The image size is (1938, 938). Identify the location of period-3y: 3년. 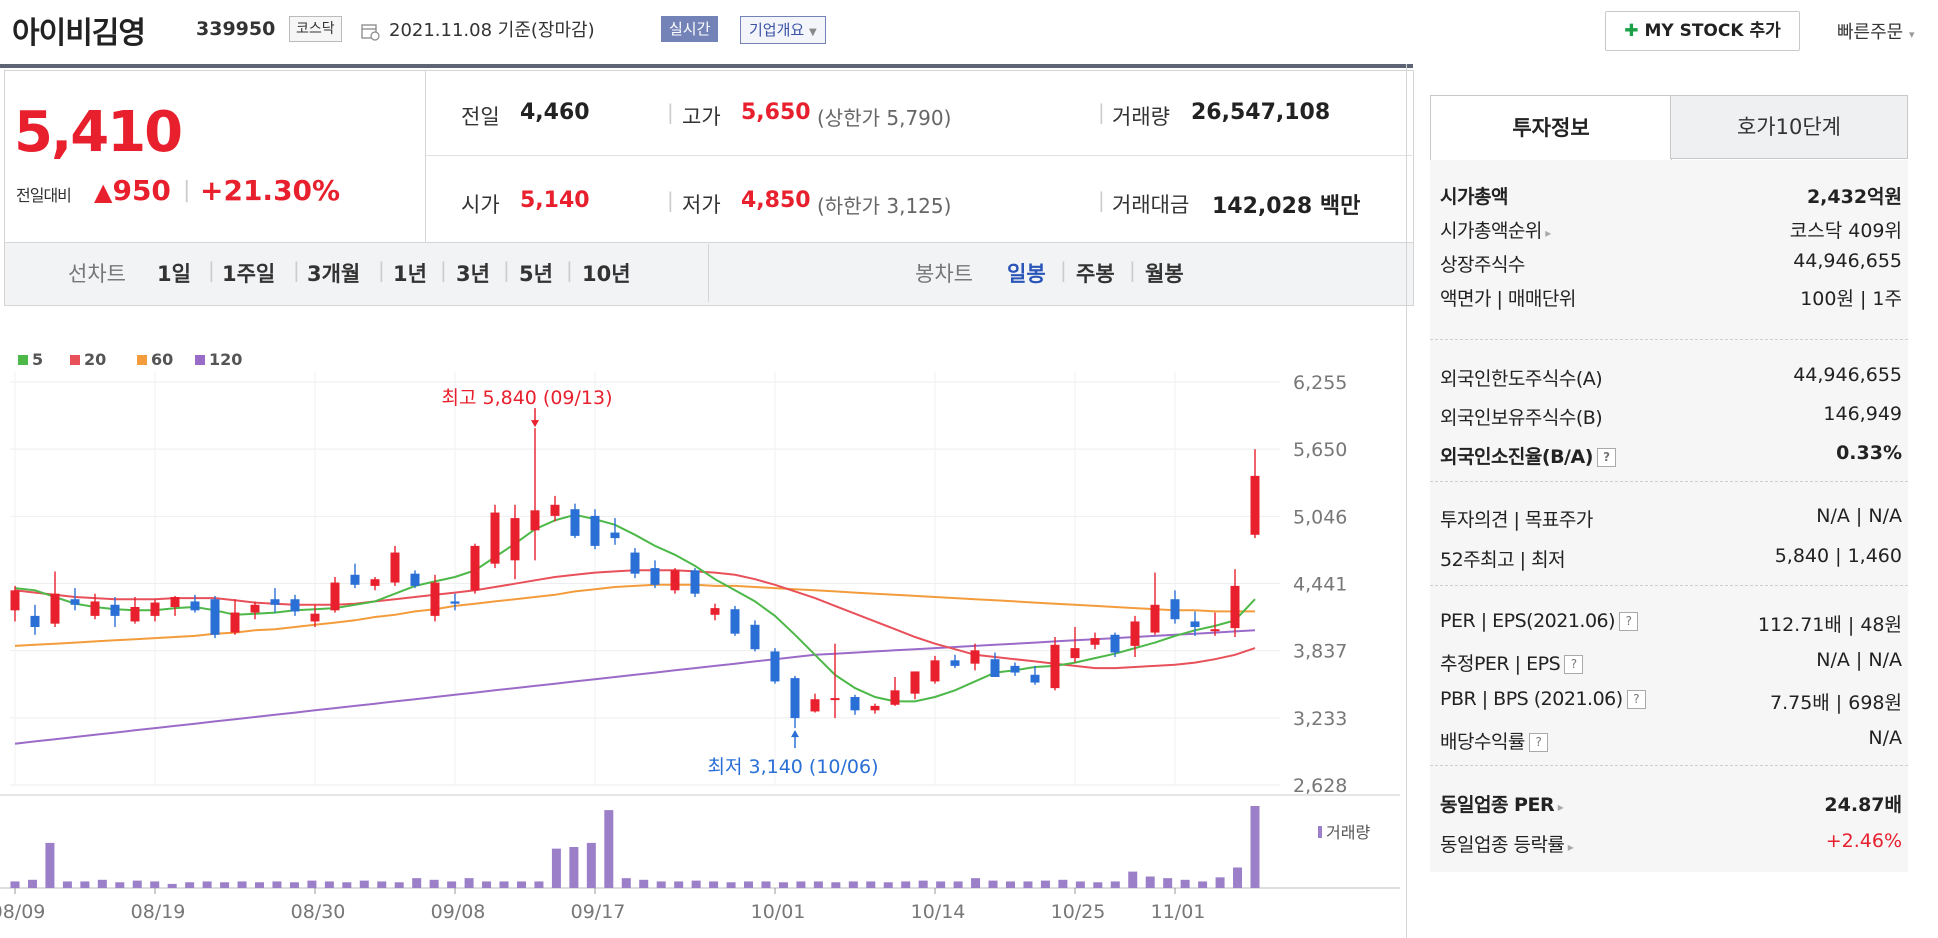
(473, 274).